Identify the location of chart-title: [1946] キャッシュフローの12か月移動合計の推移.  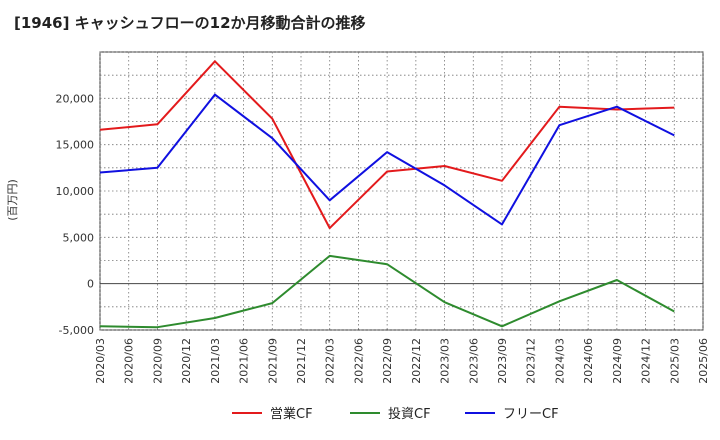
(190, 23).